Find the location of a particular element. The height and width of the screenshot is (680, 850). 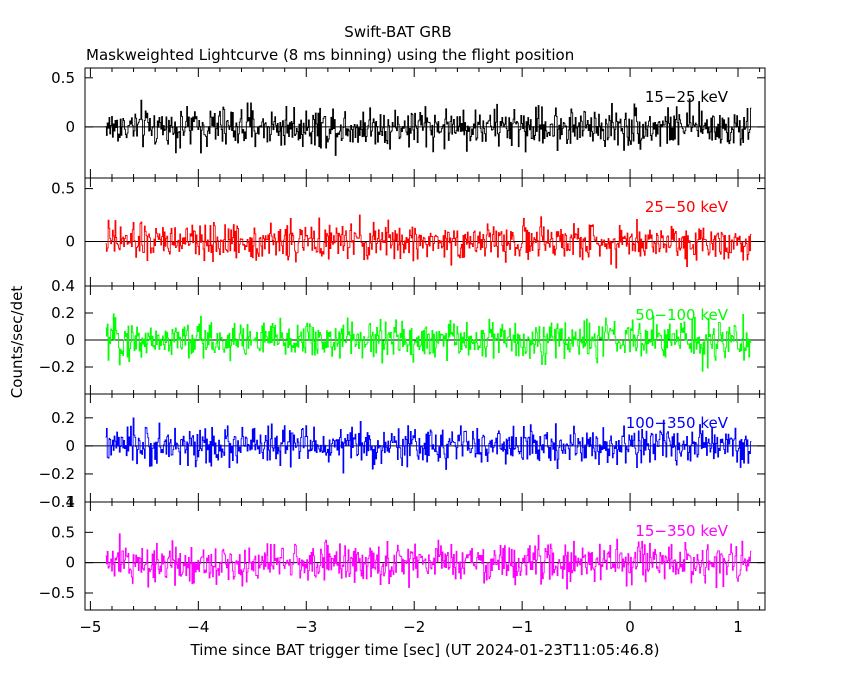

x-tick-label: −2 is located at coordinates (414, 627).